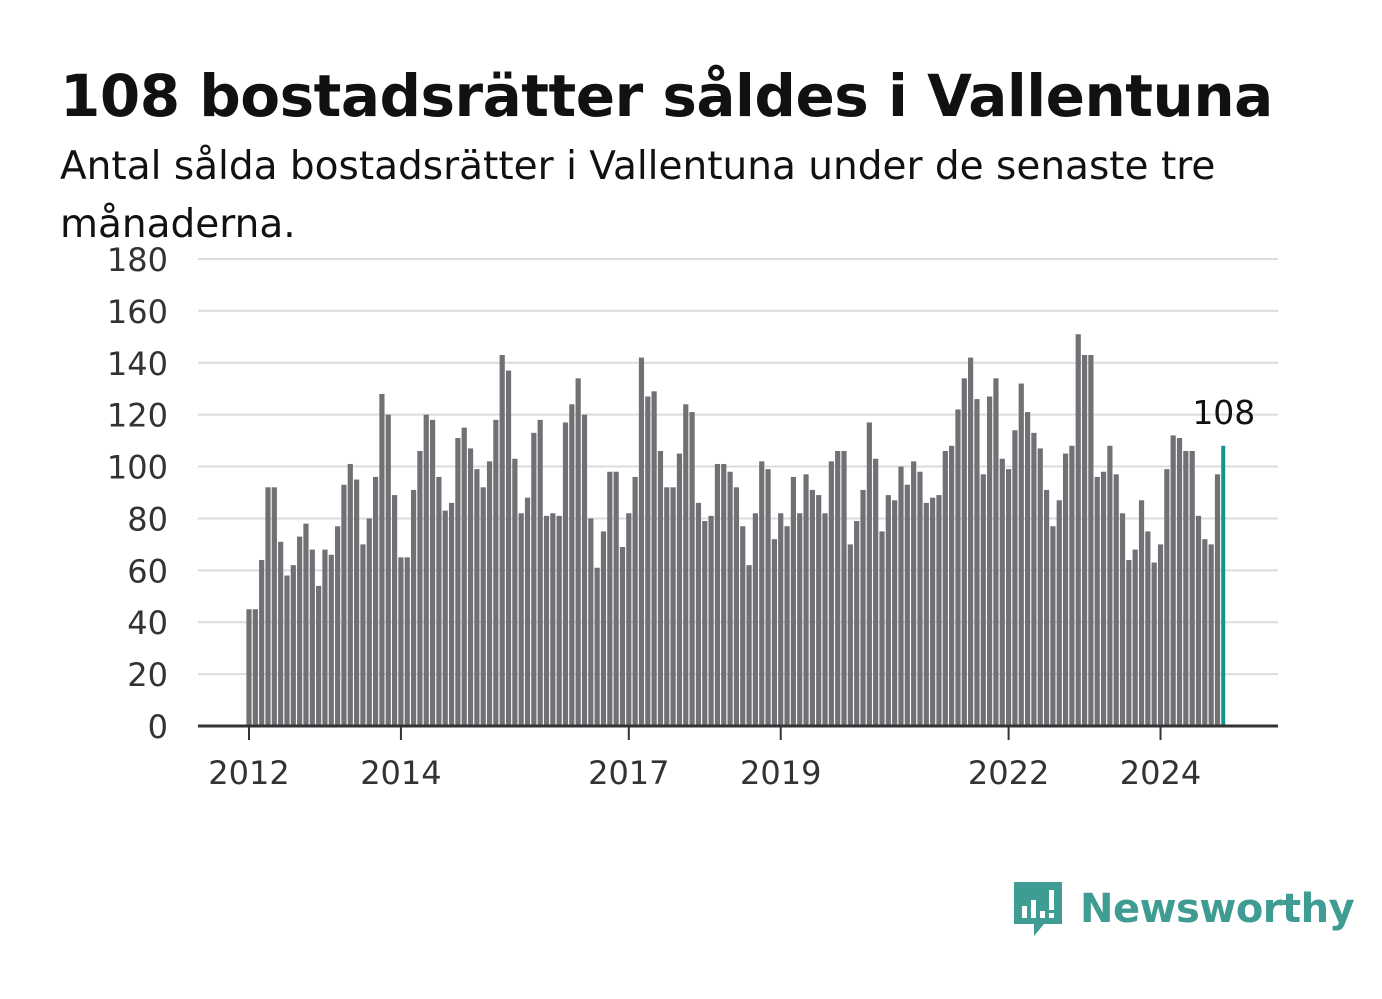  I want to click on bar-latest, so click(1223, 585).